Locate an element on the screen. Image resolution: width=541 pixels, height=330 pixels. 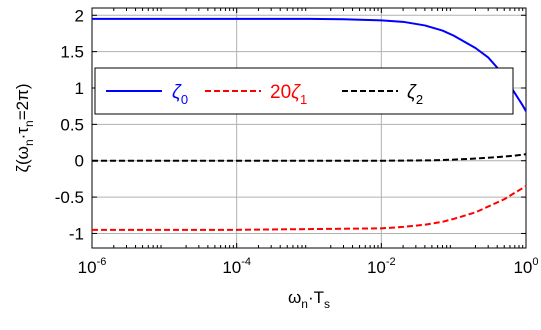
x-tick-label: 10⁰ is located at coordinates (525, 266).